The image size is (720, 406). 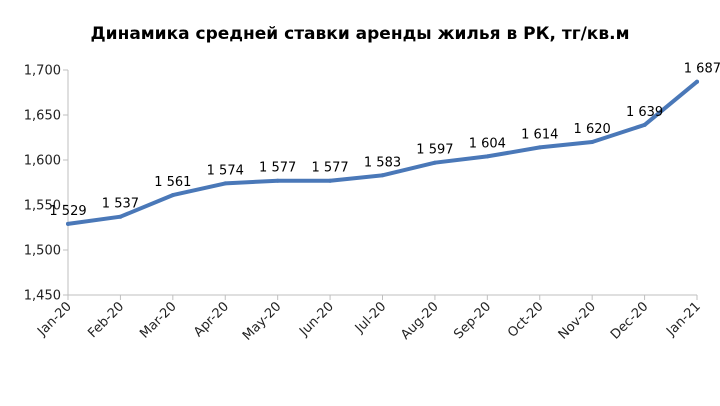 I want to click on x-tick-label: Aug-20, so click(x=420, y=321).